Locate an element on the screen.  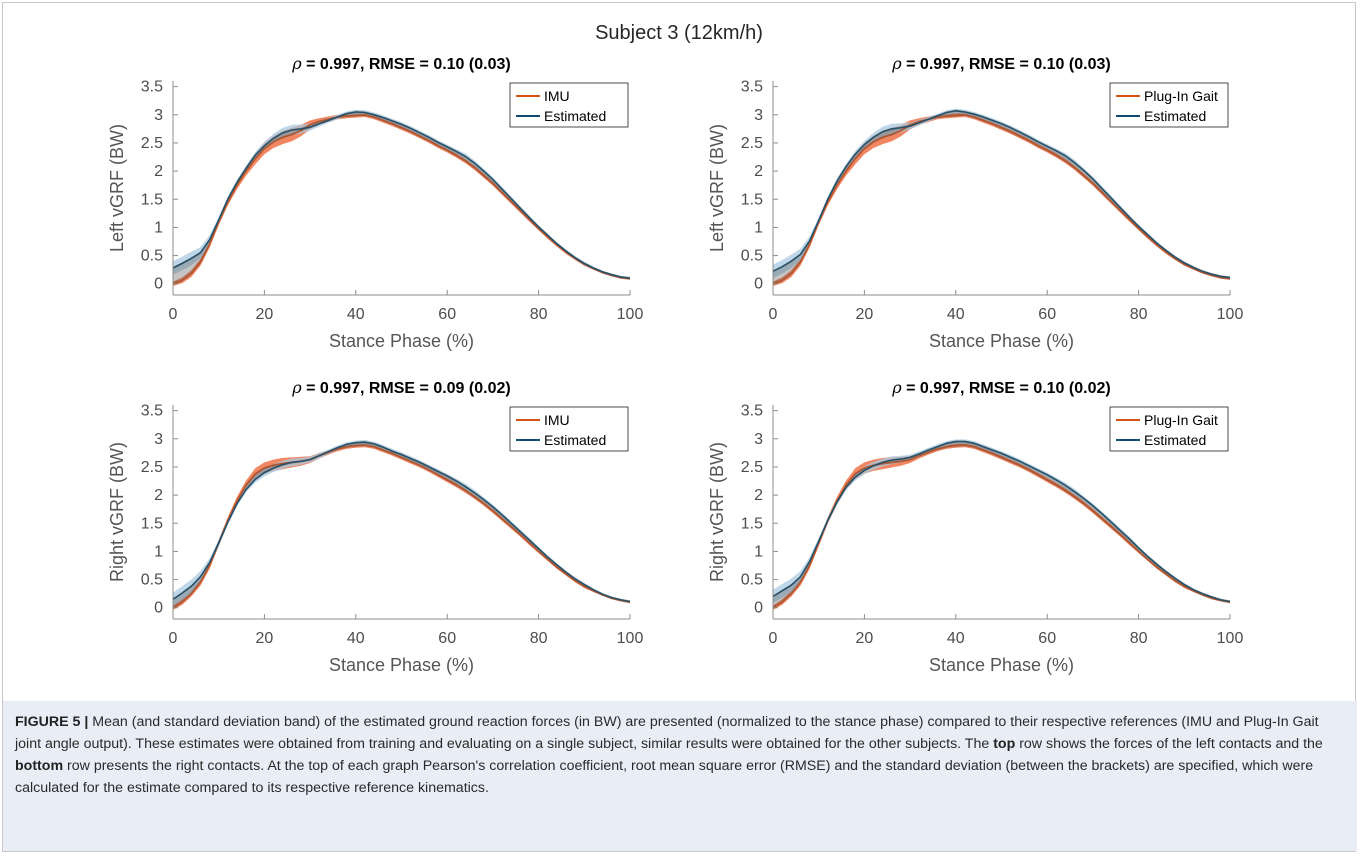
panel-title-text: = 0.997, RMSE = 0.10 (0.02) is located at coordinates (1006, 388).